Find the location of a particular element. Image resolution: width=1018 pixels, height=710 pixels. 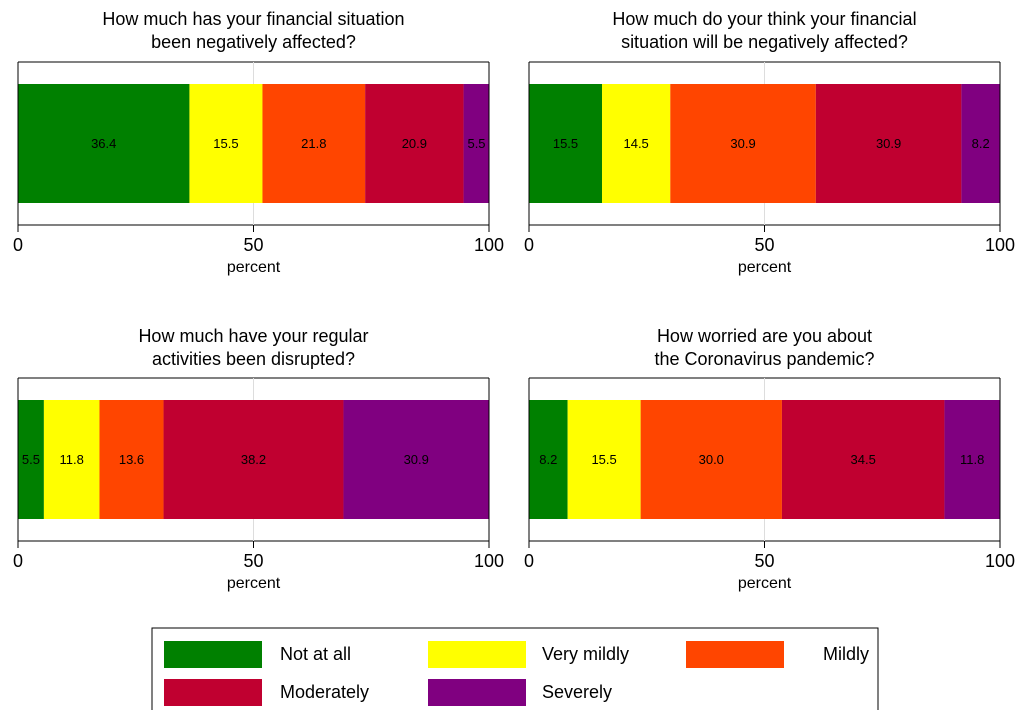

data-label: 34.5 is located at coordinates (863, 459).